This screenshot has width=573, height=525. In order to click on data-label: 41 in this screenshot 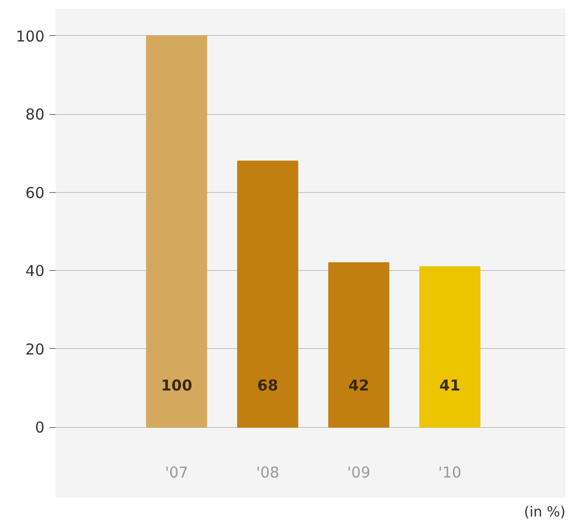, I will do `click(449, 385)`.